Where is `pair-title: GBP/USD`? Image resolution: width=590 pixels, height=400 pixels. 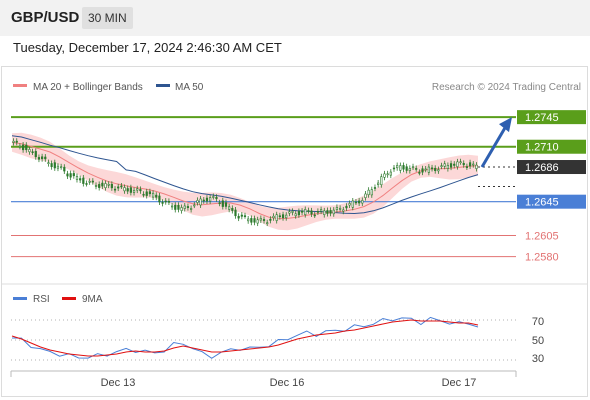 pair-title: GBP/USD is located at coordinates (45, 17).